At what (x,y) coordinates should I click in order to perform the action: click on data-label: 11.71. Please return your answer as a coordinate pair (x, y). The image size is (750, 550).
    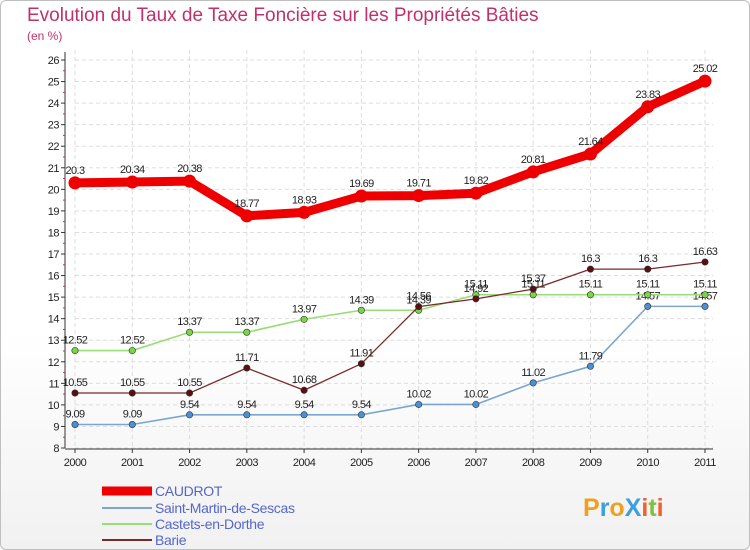
    Looking at the image, I should click on (247, 358).